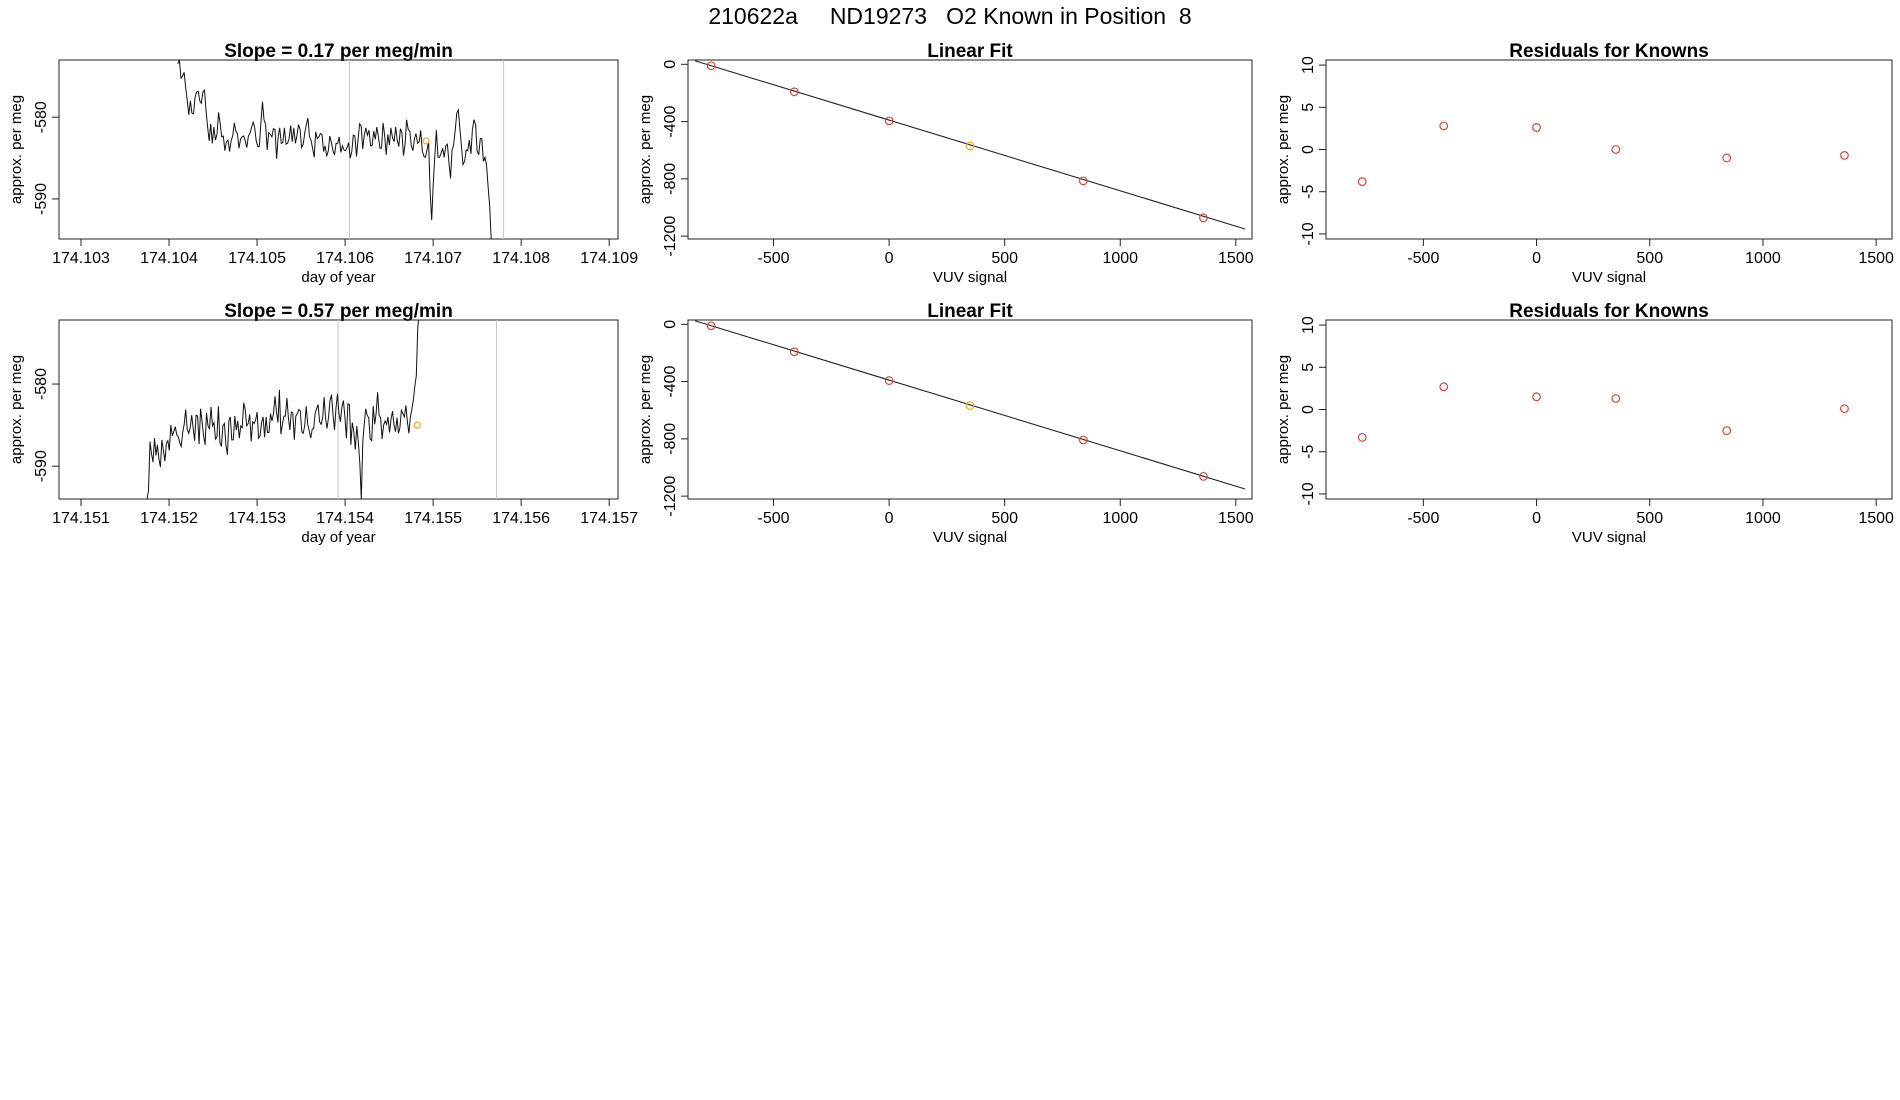 This screenshot has height=1100, width=1900. What do you see at coordinates (609, 258) in the screenshot?
I see `x-tick-label: 174.109` at bounding box center [609, 258].